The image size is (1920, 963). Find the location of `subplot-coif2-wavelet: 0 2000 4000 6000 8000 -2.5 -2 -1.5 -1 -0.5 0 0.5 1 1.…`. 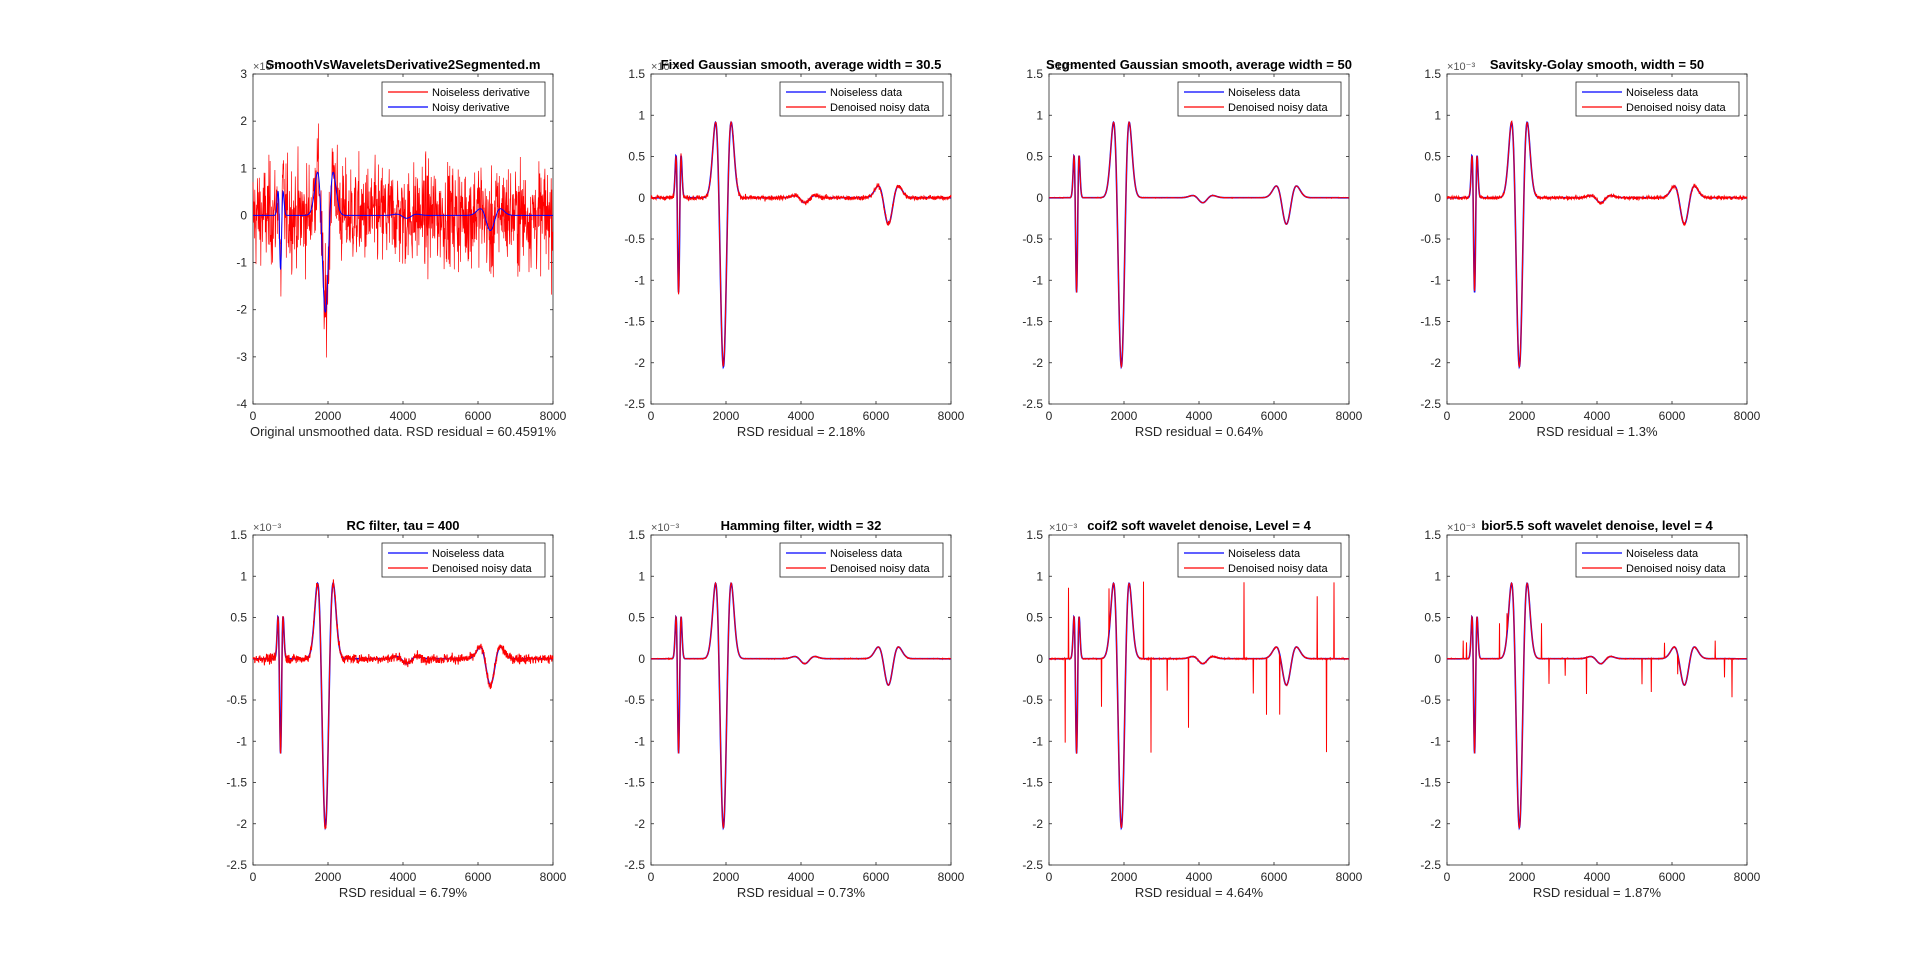

subplot-coif2-wavelet: 0 2000 4000 6000 8000 -2.5 -2 -1.5 -1 -0.5 0 0.5 1 1.… is located at coordinates (1192, 709).